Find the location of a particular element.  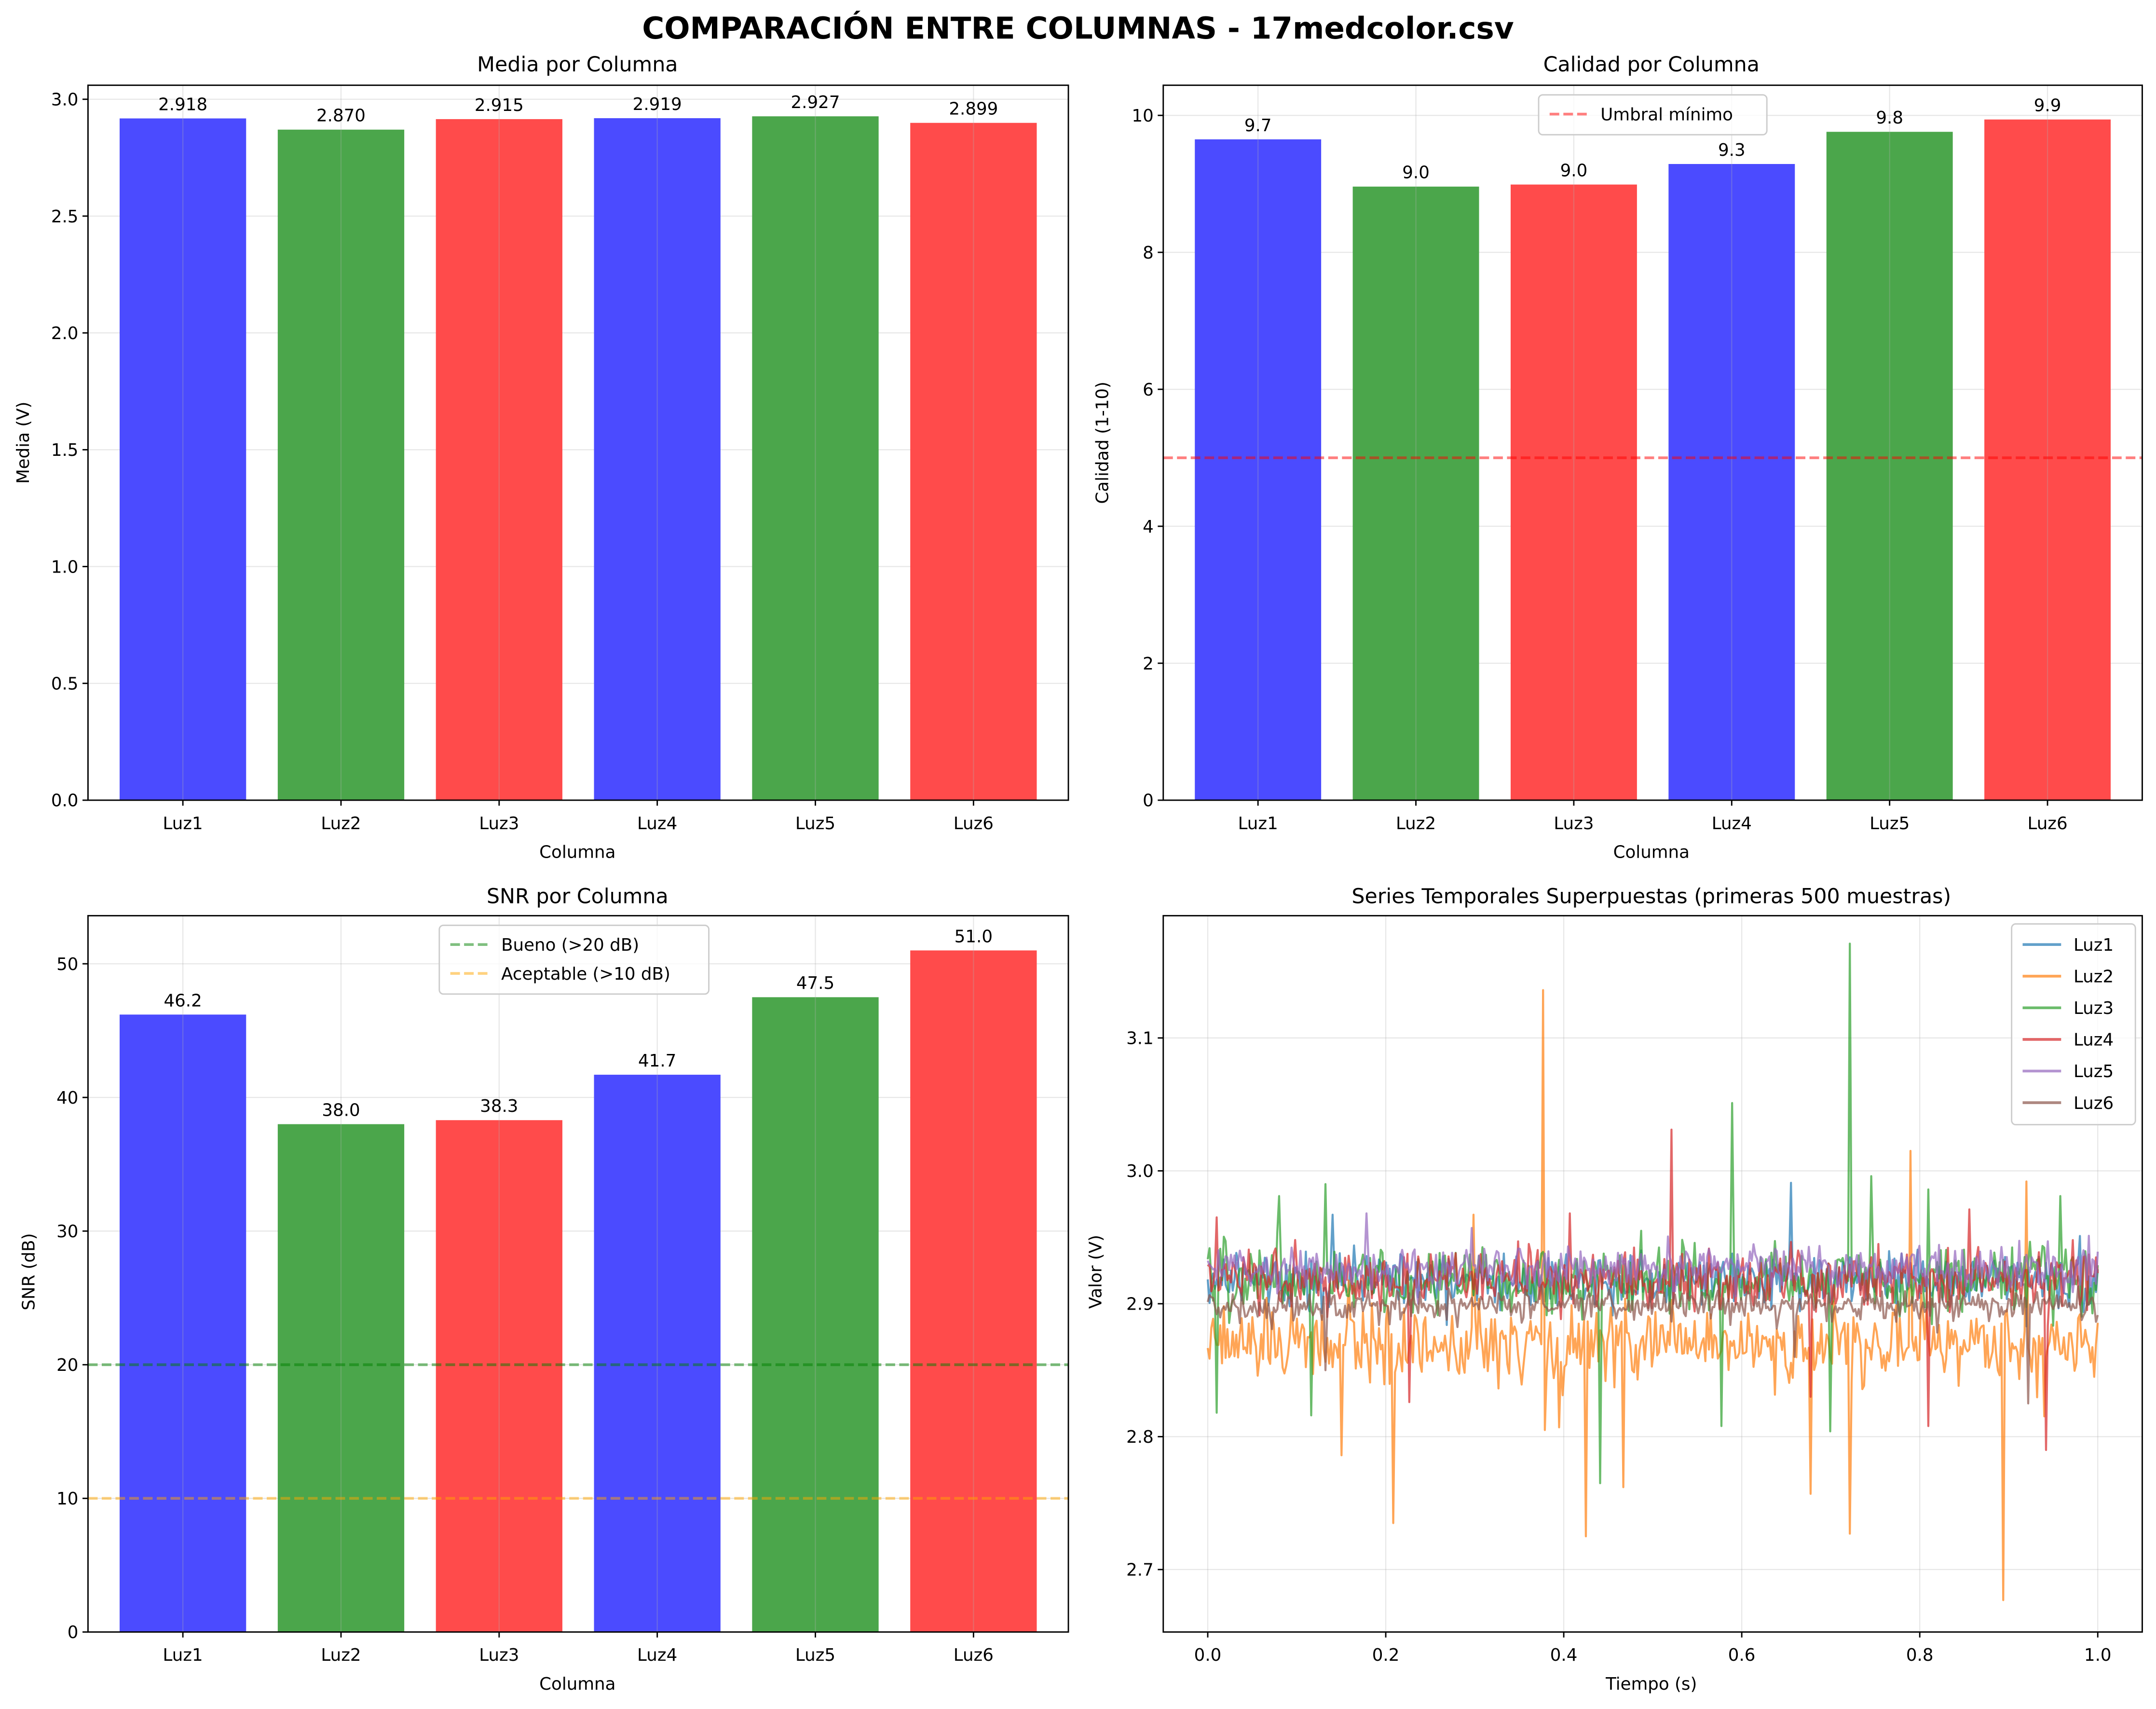

bar-value-label: 9.7 is located at coordinates (1258, 126).